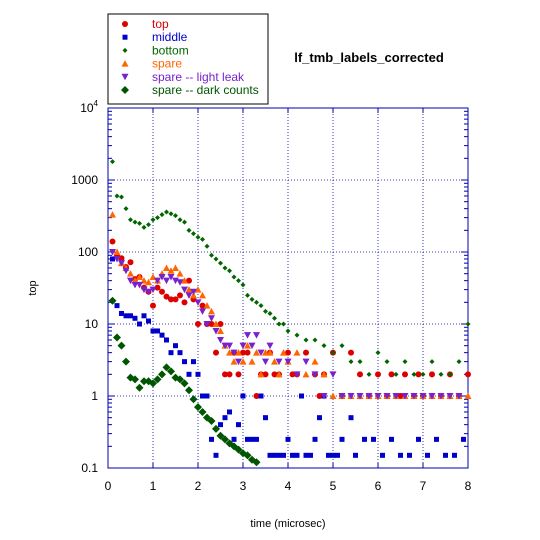 The width and height of the screenshot is (540, 540). Describe the element at coordinates (167, 64) in the screenshot. I see `legend-label: spare` at that location.